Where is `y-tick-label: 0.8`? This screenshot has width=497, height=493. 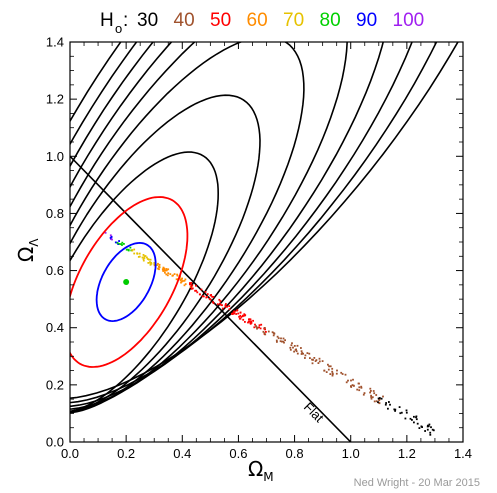
y-tick-label: 0.8 is located at coordinates (55, 213).